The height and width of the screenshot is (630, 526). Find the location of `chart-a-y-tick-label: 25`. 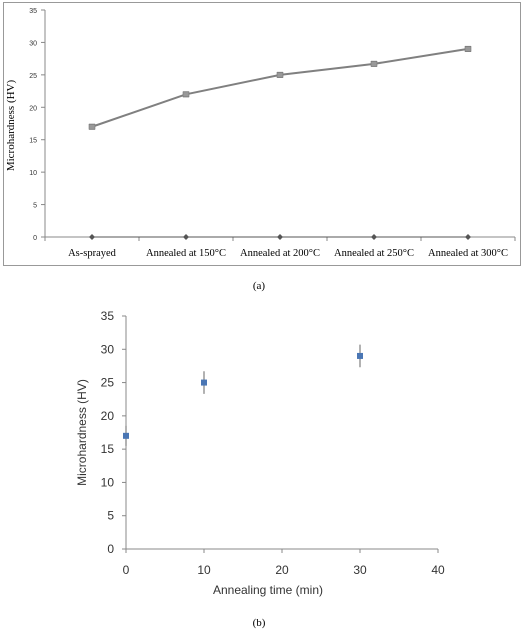

chart-a-y-tick-label: 25 is located at coordinates (33, 76).